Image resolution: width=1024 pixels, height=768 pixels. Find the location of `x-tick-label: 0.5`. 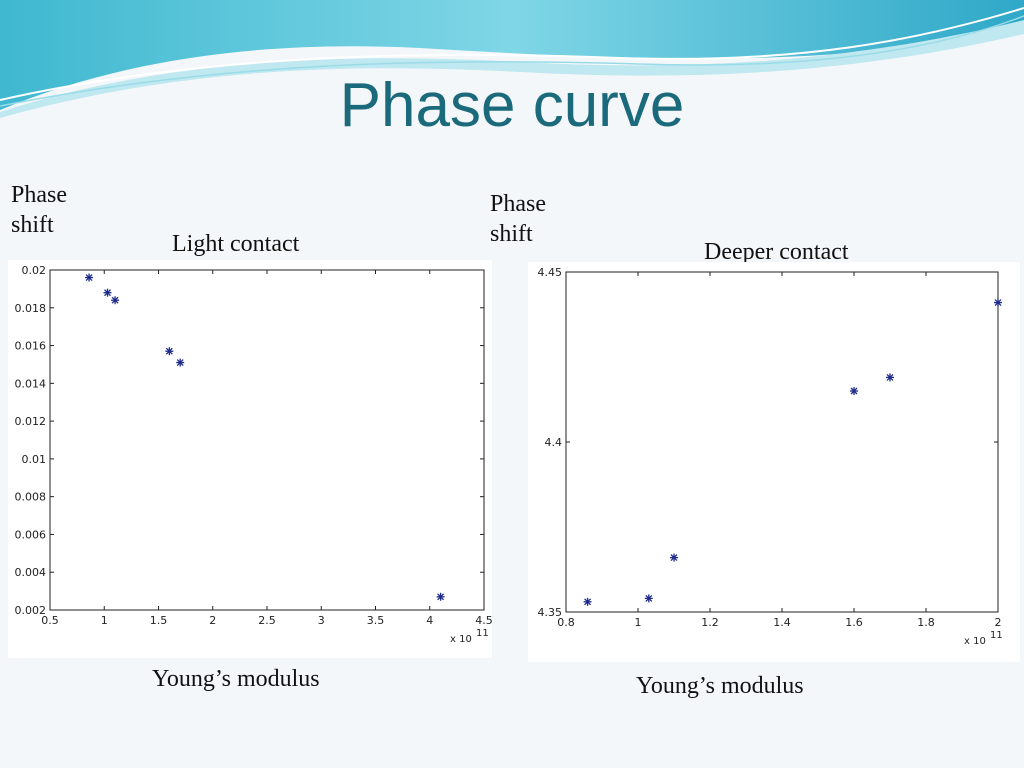

x-tick-label: 0.5 is located at coordinates (50, 620).